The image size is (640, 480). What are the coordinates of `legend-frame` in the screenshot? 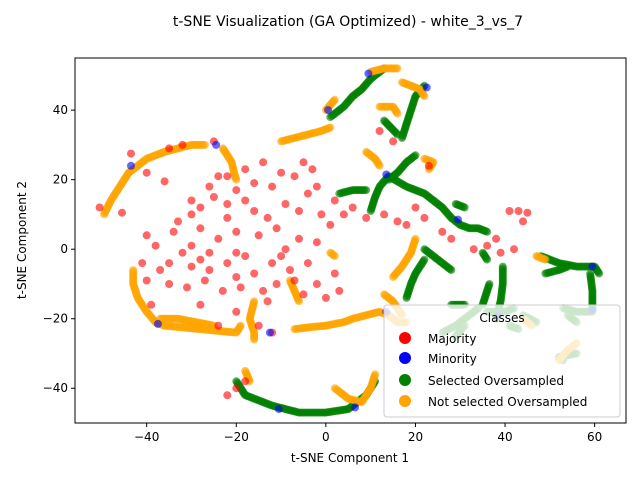 It's located at (502, 361).